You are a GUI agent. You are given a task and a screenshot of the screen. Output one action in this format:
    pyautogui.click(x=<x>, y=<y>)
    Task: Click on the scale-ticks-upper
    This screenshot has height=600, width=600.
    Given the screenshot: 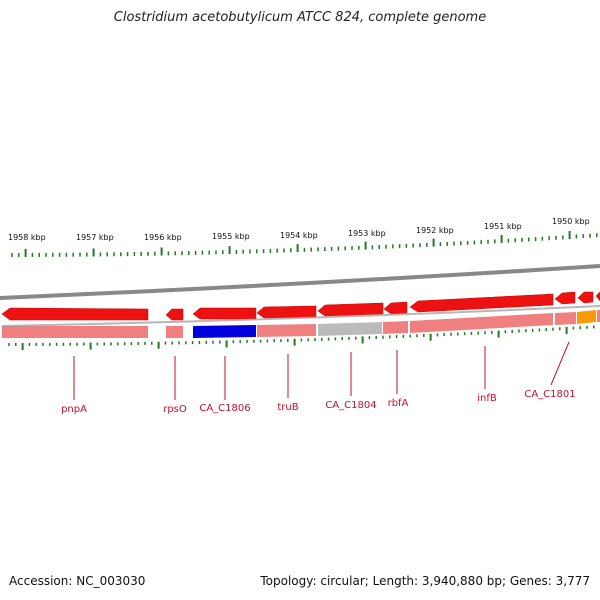 What is the action you would take?
    pyautogui.click(x=304, y=244)
    